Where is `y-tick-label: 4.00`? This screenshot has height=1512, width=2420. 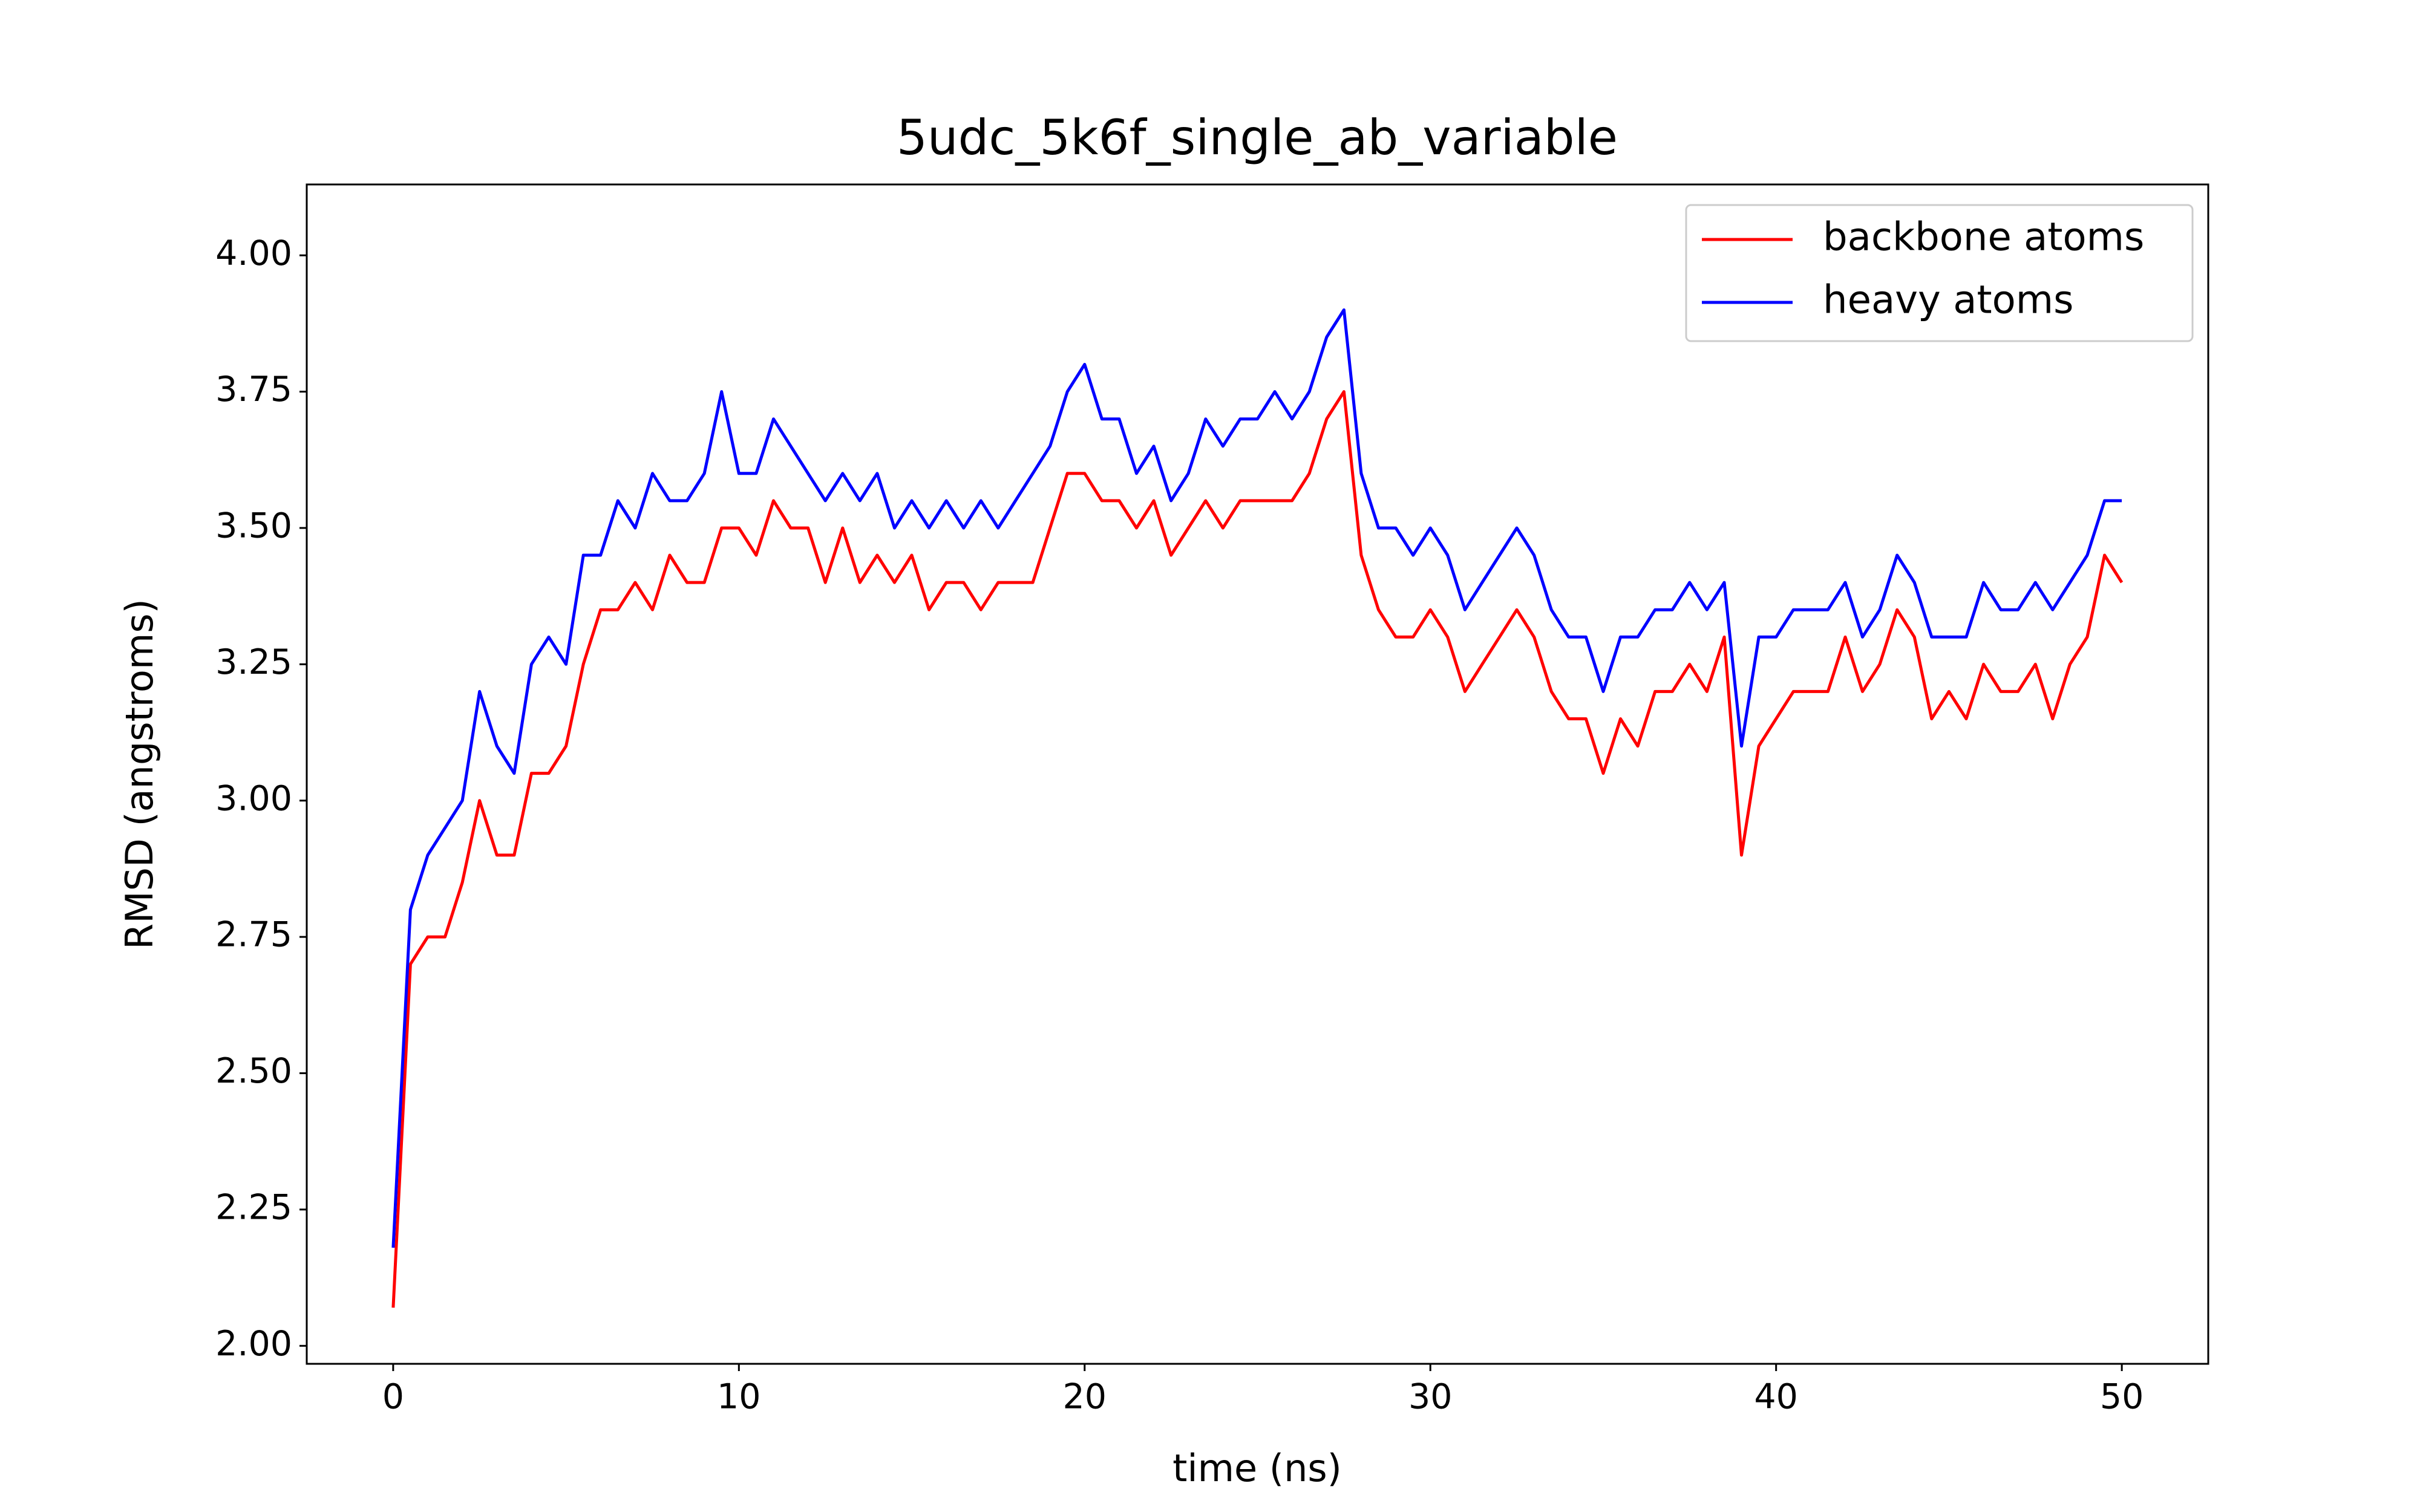 y-tick-label: 4.00 is located at coordinates (253, 253).